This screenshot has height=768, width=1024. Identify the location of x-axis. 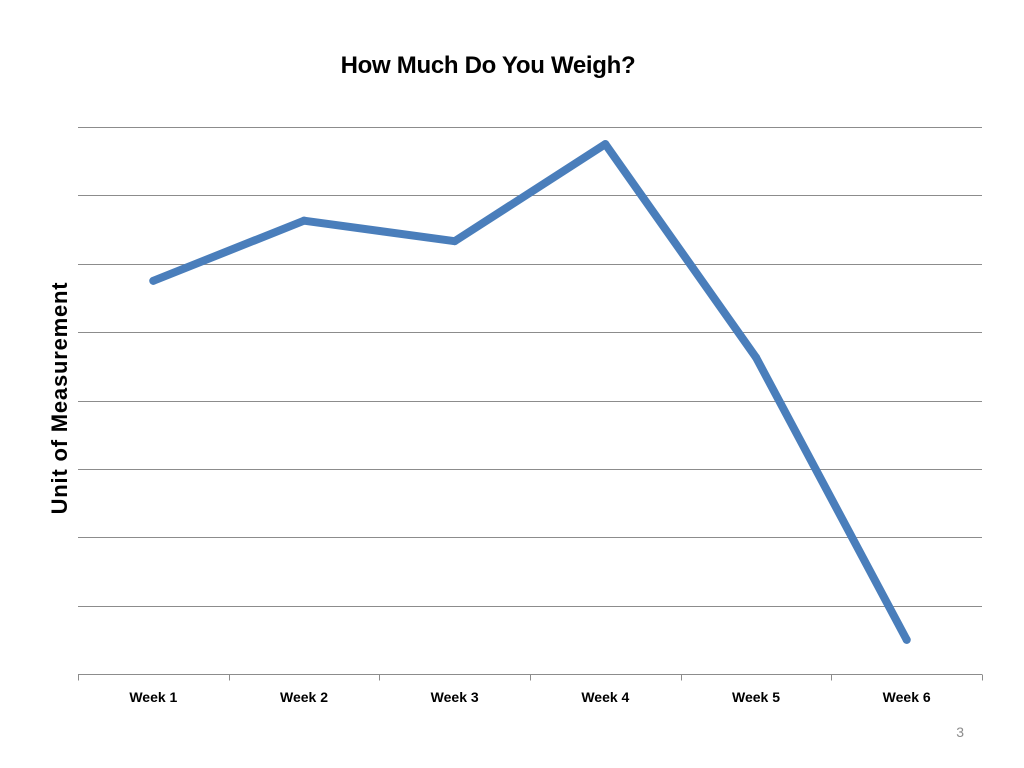
(530, 677).